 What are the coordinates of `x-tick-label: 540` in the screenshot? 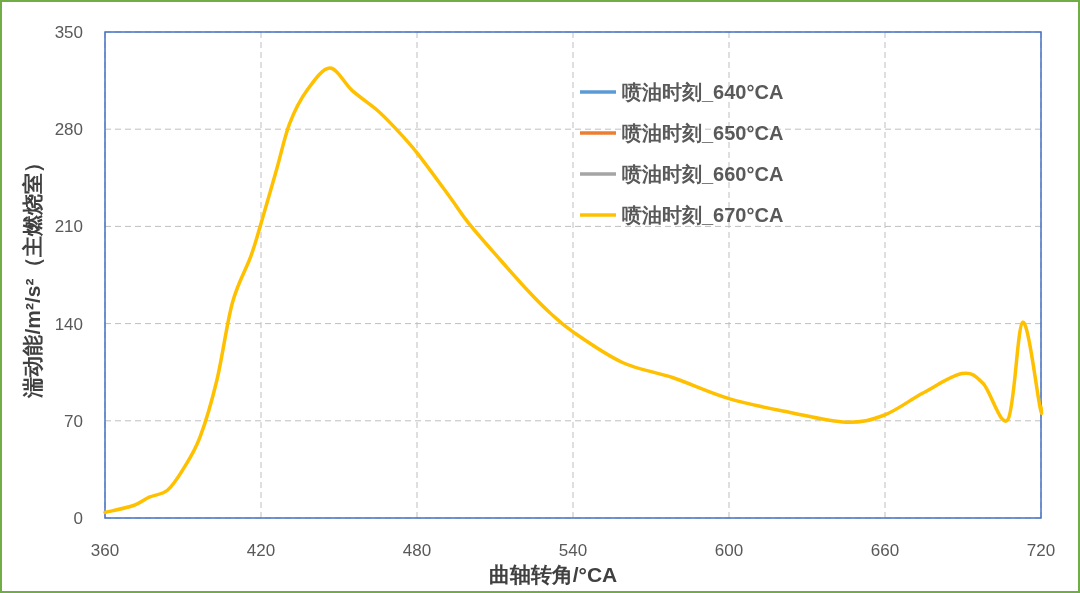 It's located at (573, 550).